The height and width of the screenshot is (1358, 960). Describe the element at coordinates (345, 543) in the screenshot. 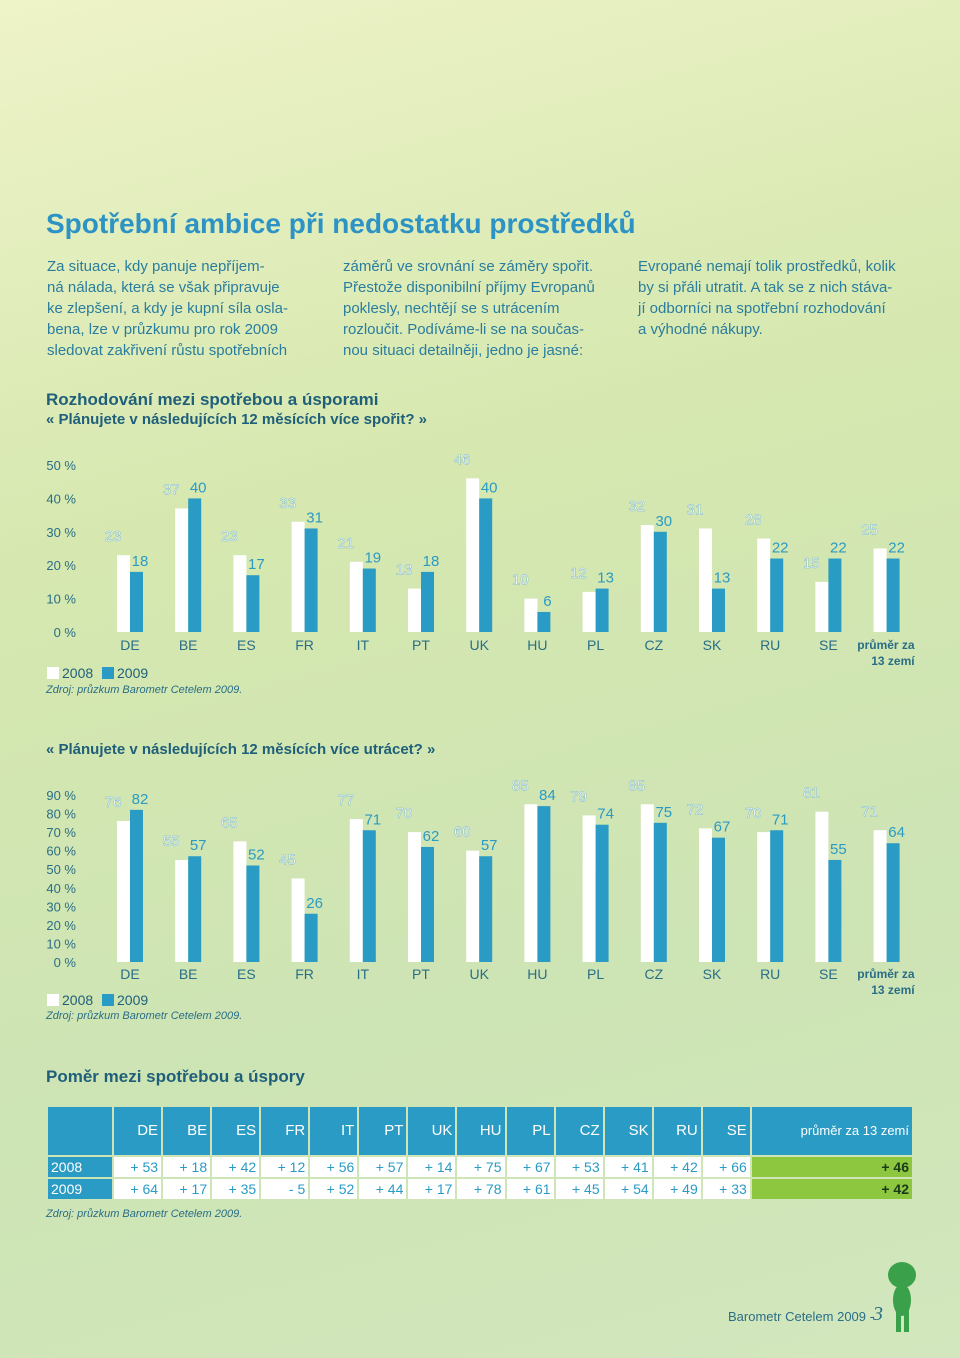

I see `value-label: 21` at that location.